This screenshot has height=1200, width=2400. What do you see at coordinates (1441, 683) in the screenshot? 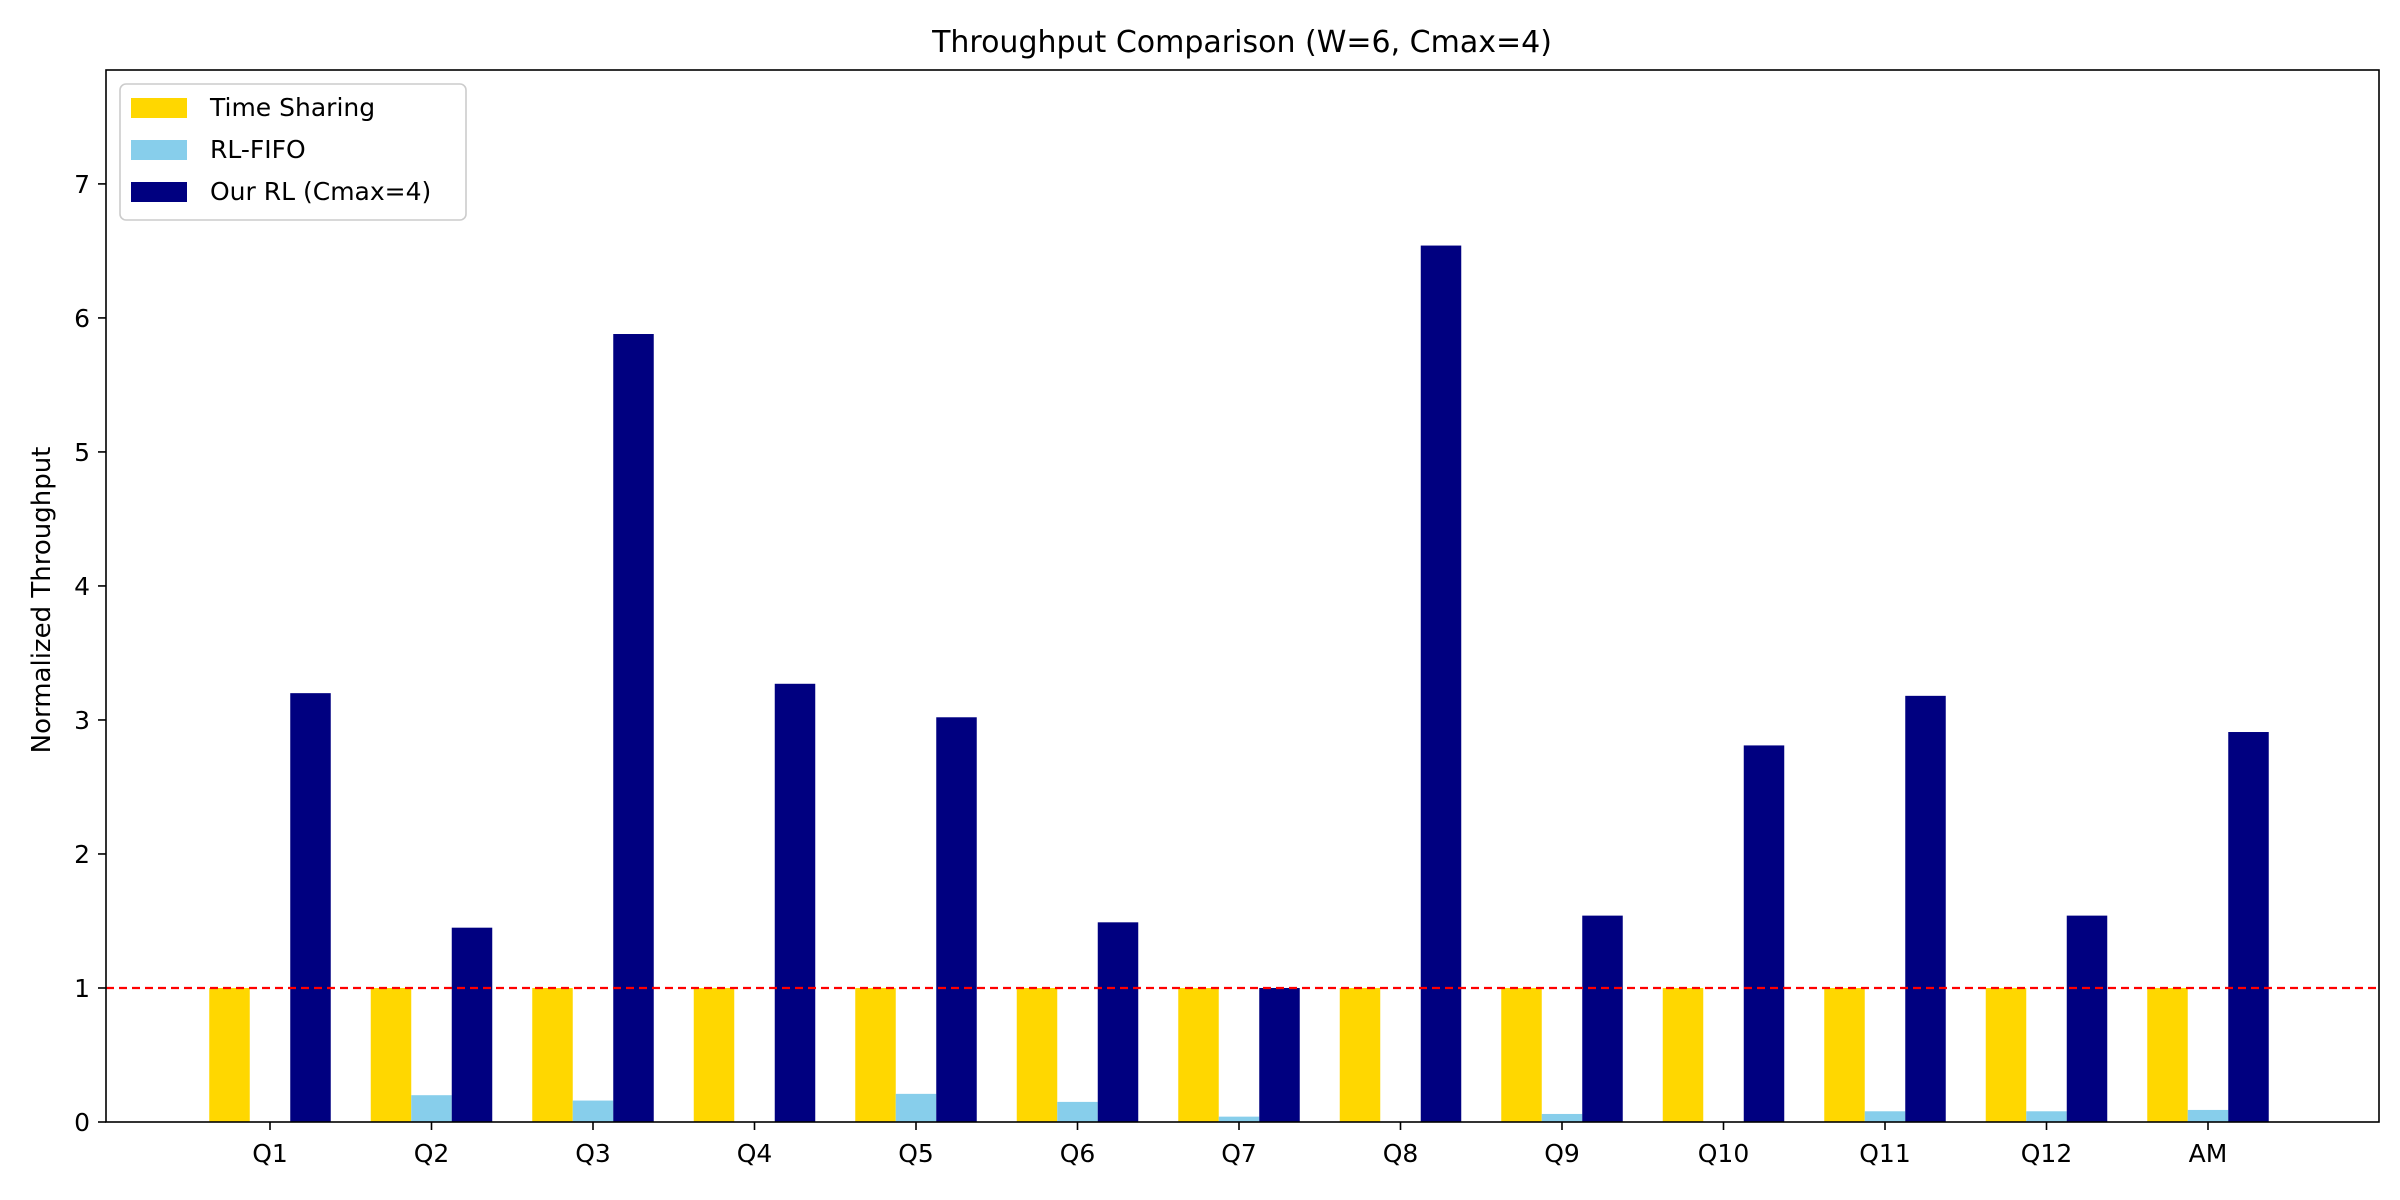
I see `series-our-rl-cmax-4-bar-q8` at bounding box center [1441, 683].